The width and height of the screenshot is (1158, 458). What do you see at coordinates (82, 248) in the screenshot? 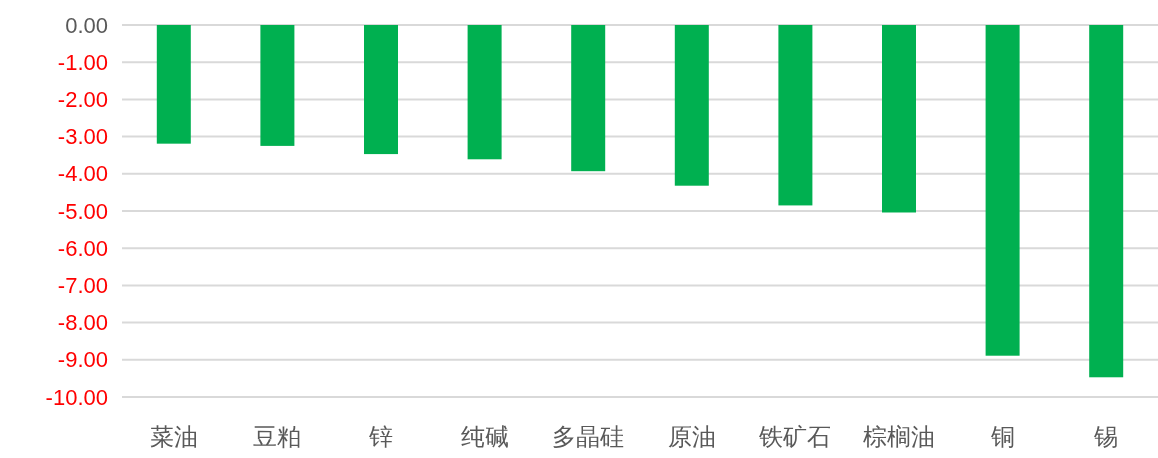
I see `y-tick-label: -6.00` at bounding box center [82, 248].